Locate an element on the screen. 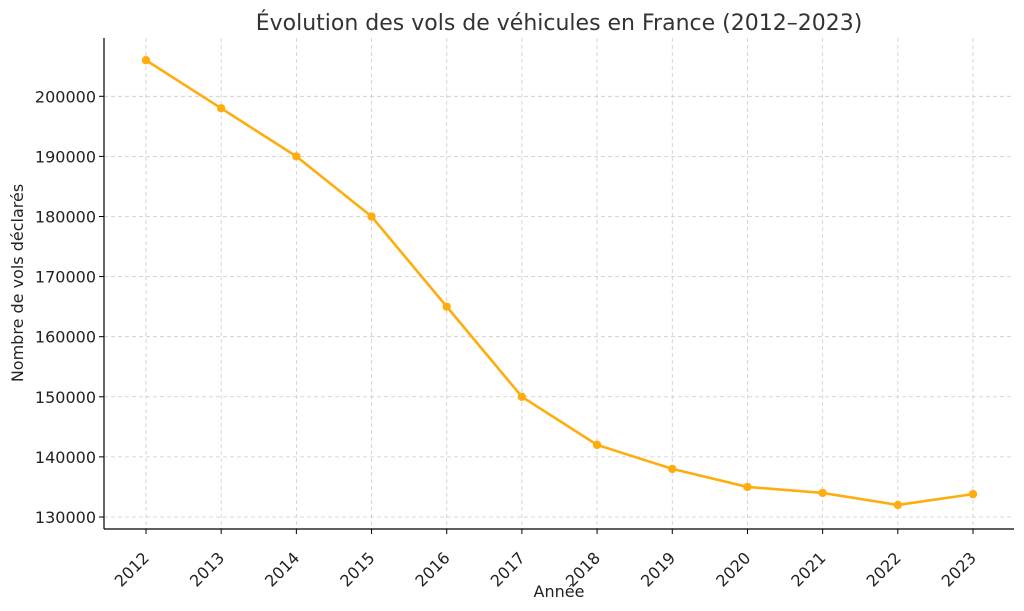 Image resolution: width=1024 pixels, height=611 pixels. x-tick-label: 2015 is located at coordinates (357, 569).